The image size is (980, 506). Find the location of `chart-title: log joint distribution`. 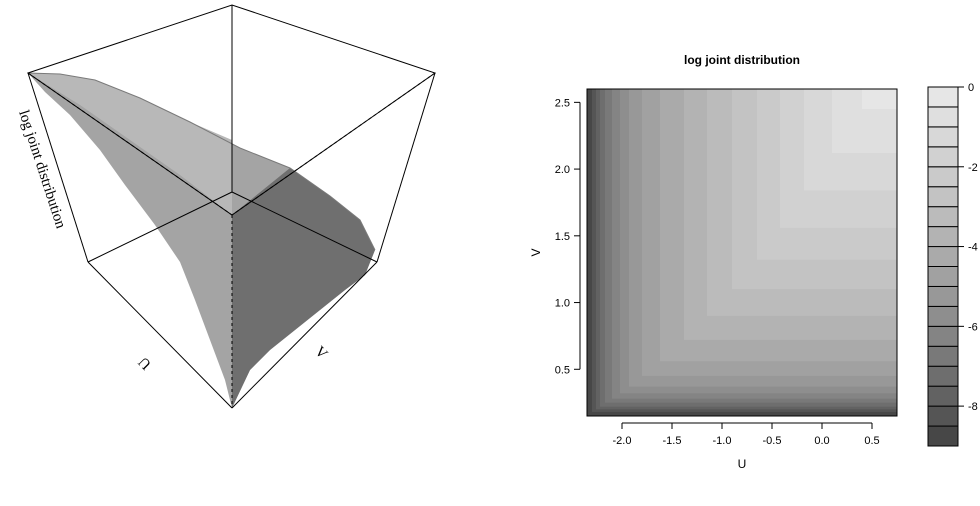

chart-title: log joint distribution is located at coordinates (742, 60).